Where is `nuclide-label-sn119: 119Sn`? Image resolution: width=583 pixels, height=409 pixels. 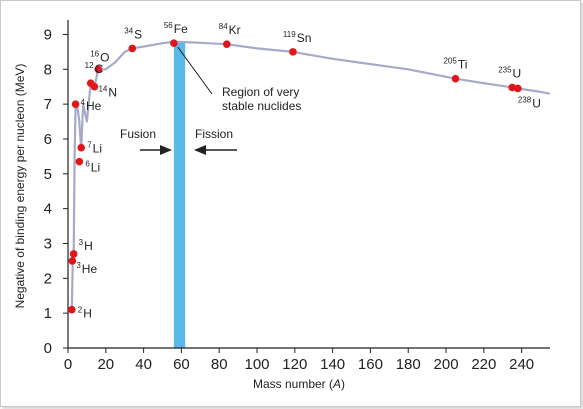 nuclide-label-sn119: 119Sn is located at coordinates (297, 37).